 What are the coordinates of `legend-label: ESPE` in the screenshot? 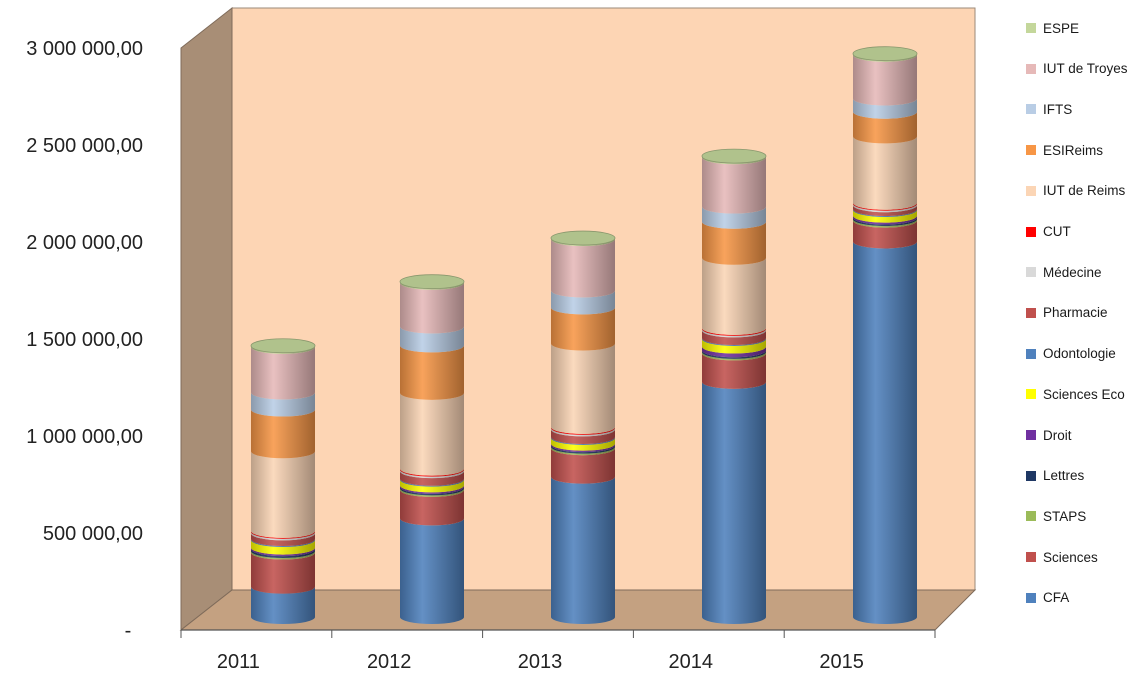 It's located at (1061, 28).